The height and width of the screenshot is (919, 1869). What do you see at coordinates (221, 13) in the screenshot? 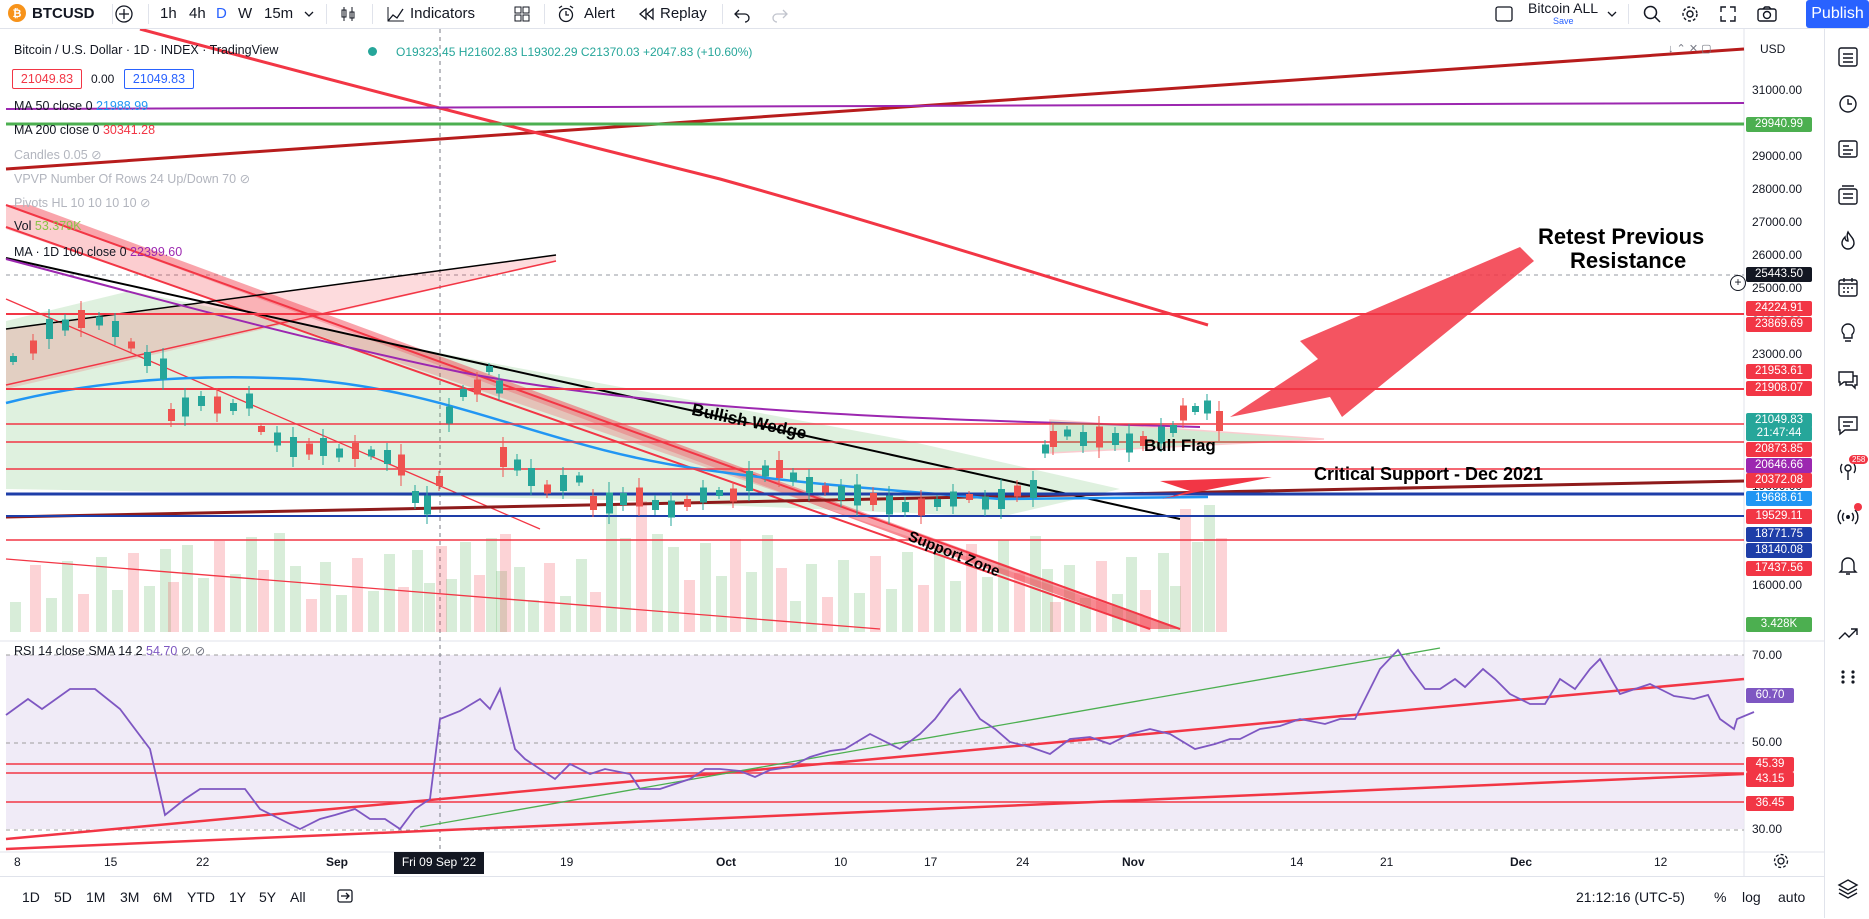
I see `interval-d: D` at bounding box center [221, 13].